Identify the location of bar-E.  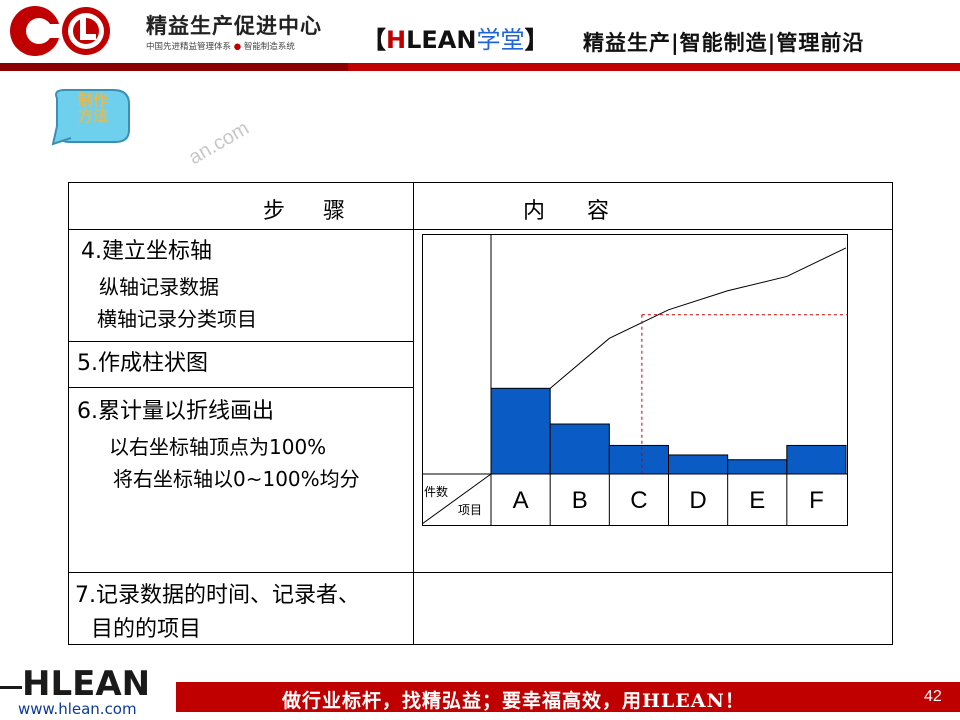
(757, 467).